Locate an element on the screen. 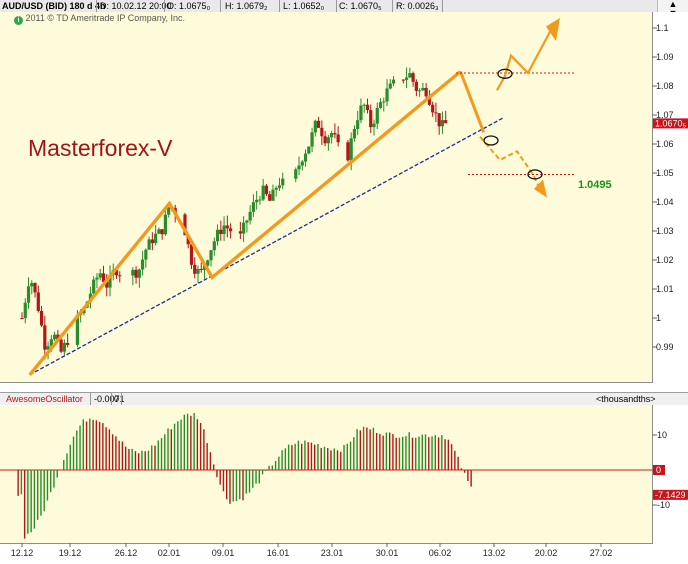 The height and width of the screenshot is (564, 688). low-value: L: 1.0652₀ is located at coordinates (304, 6).